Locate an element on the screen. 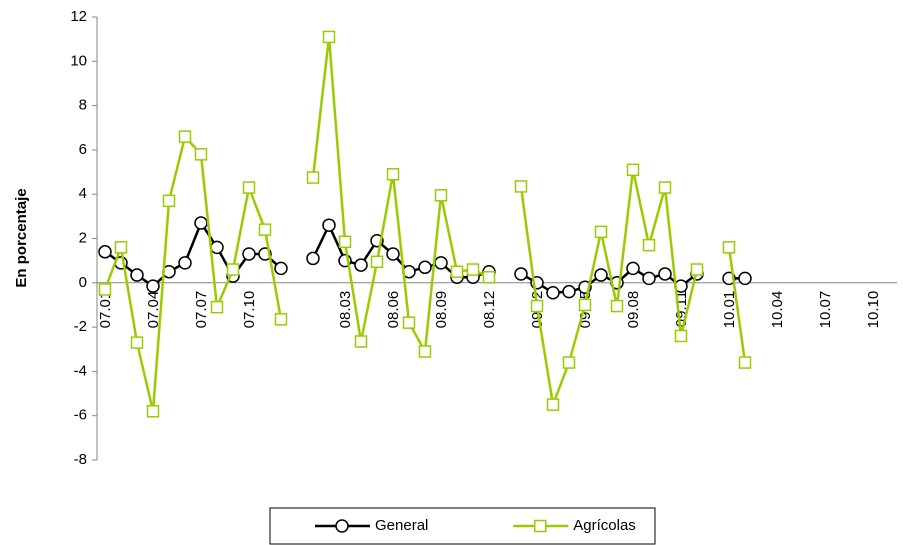 The width and height of the screenshot is (903, 545). x-tick-label: 09.08 is located at coordinates (633, 310).